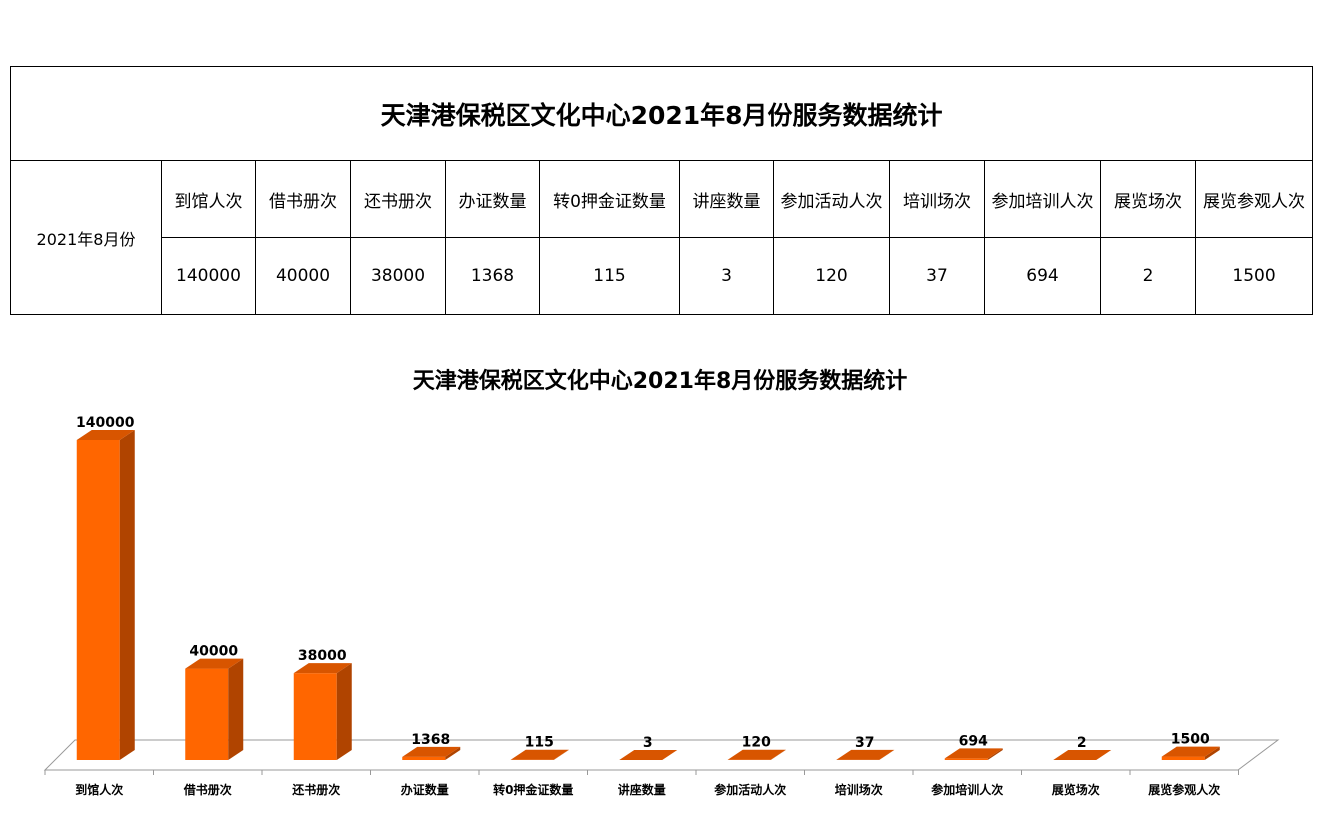 The image size is (1323, 832). Describe the element at coordinates (315, 789) in the screenshot. I see `x-tick-label: 还书册次` at that location.